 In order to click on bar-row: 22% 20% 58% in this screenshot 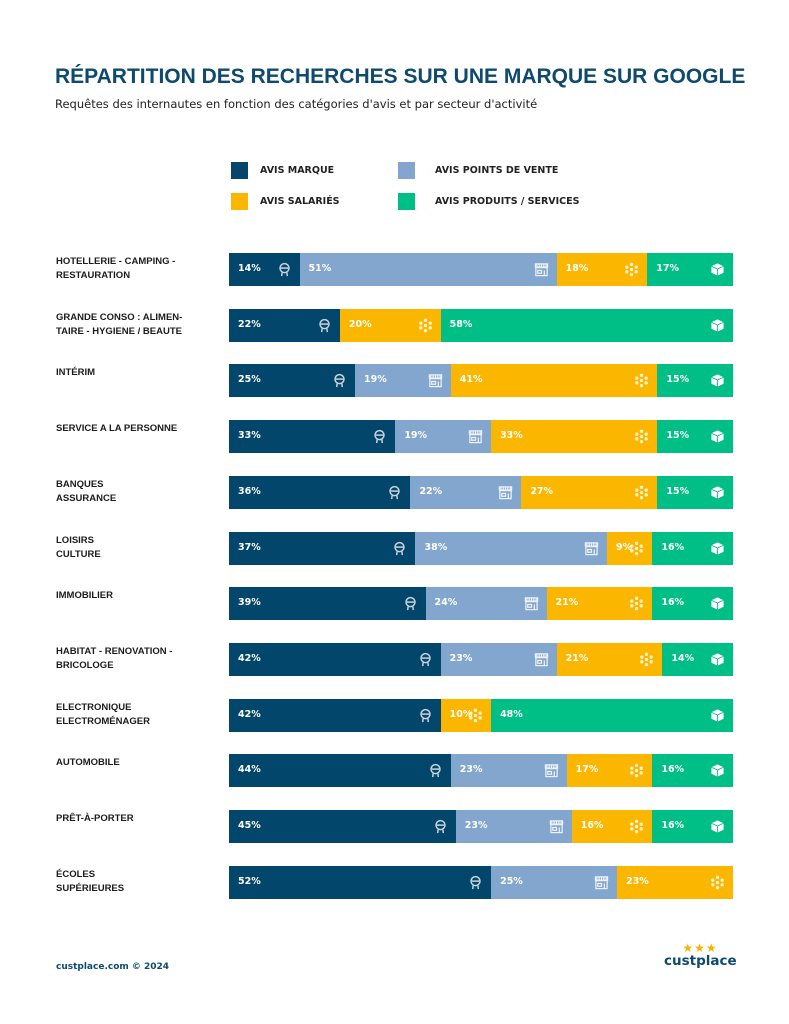, I will do `click(481, 325)`.